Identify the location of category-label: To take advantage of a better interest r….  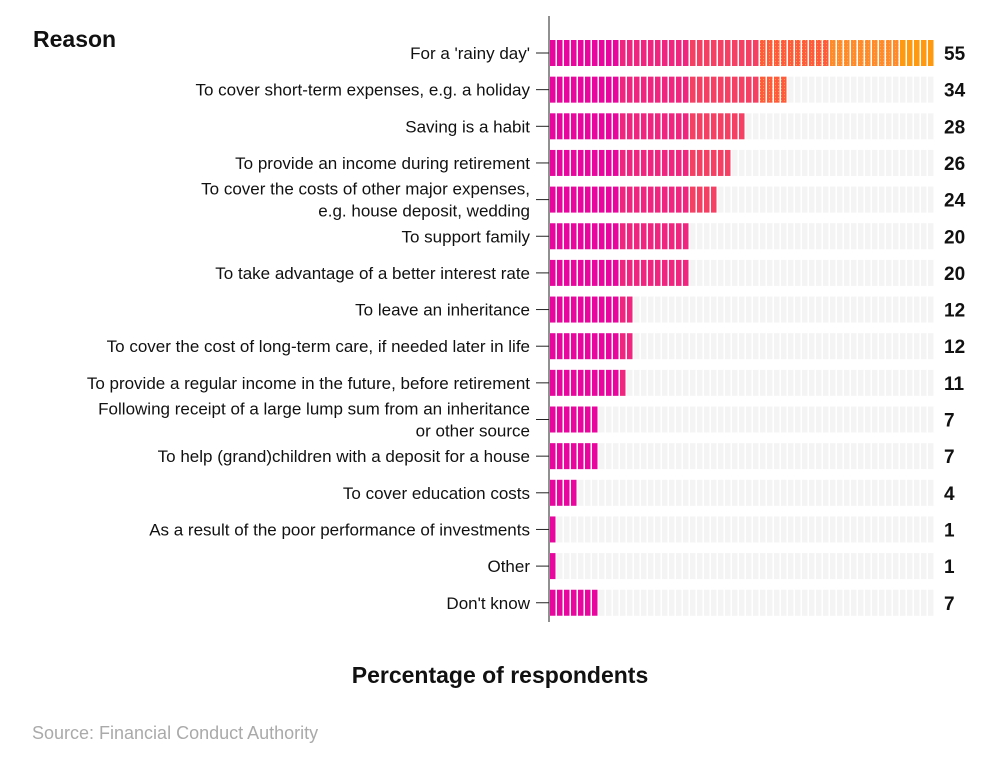
(372, 273).